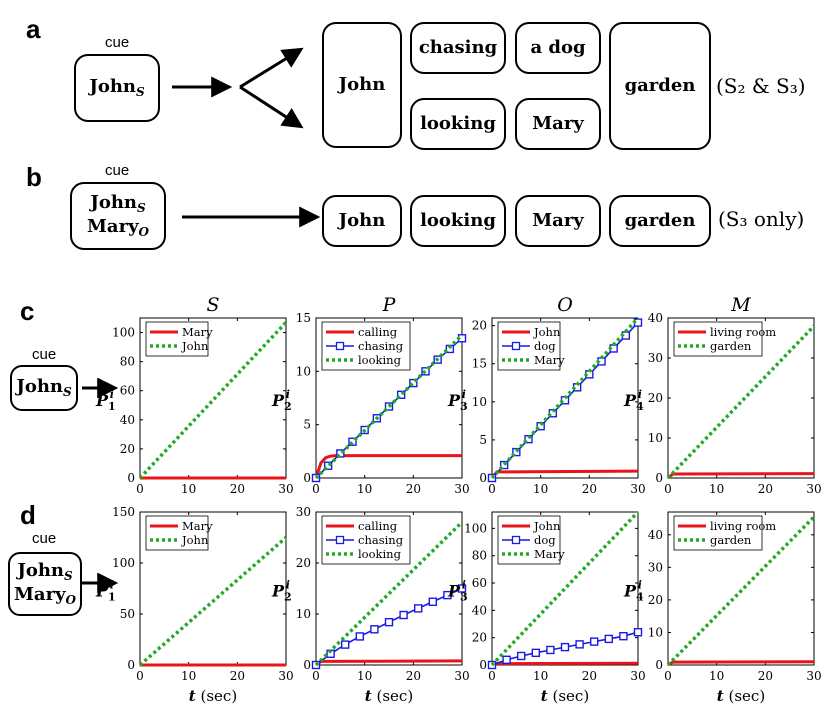 This screenshot has height=713, width=830. Describe the element at coordinates (100, 388) in the screenshot. I see `panel-c-arrow` at that location.